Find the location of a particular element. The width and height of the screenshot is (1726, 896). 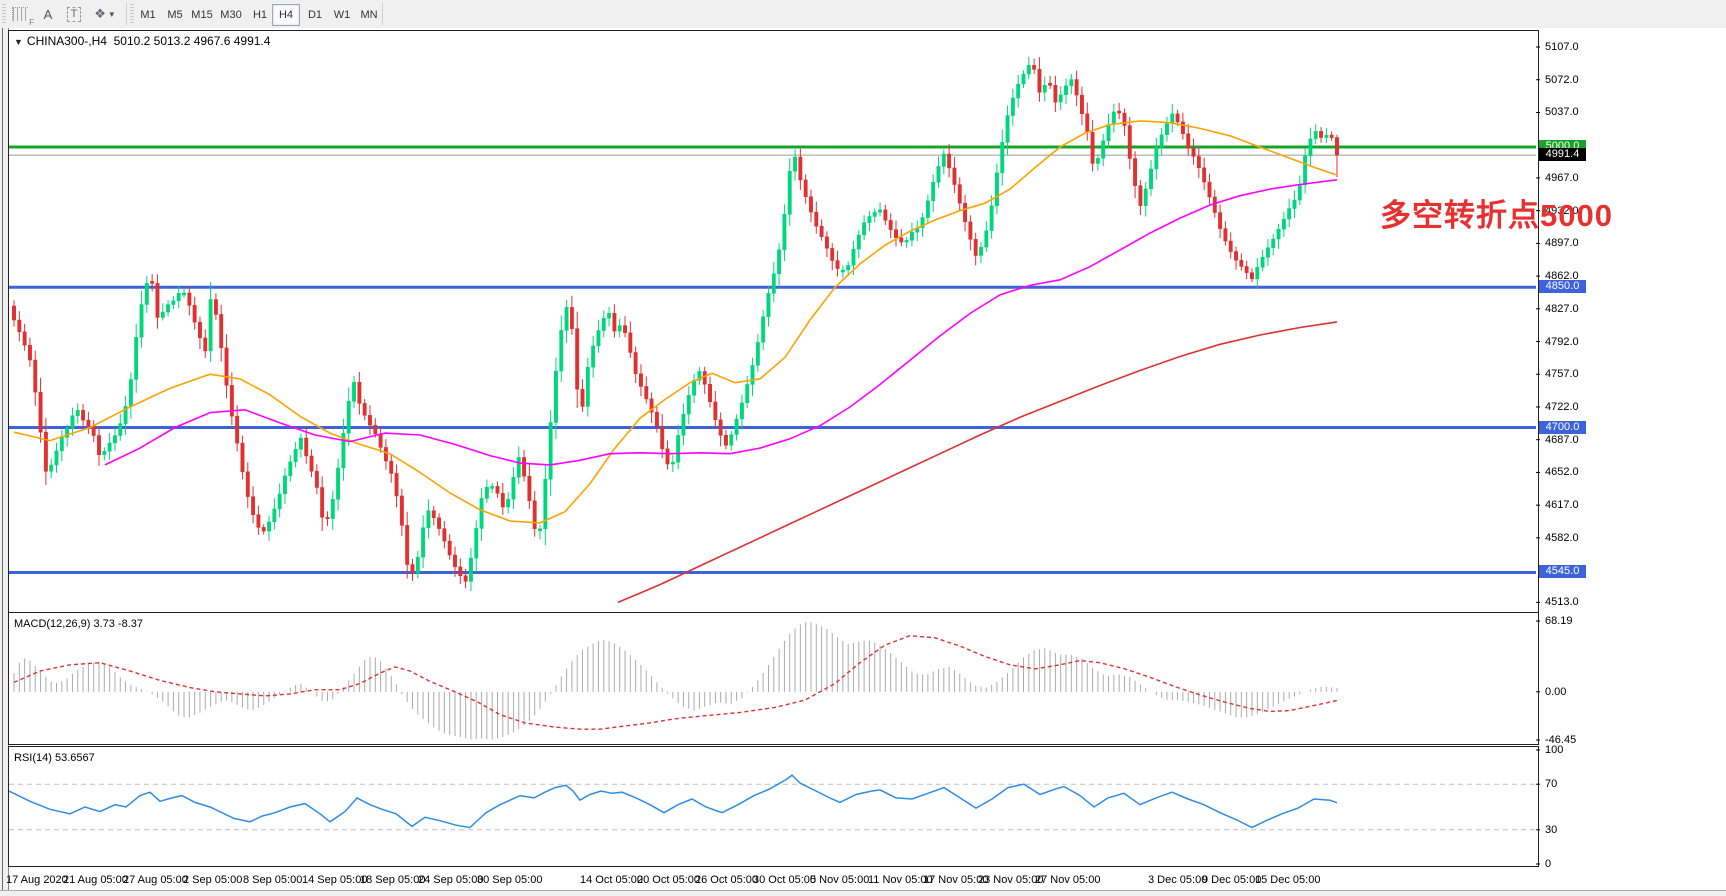

rsi-plot-layer is located at coordinates (772, 802).